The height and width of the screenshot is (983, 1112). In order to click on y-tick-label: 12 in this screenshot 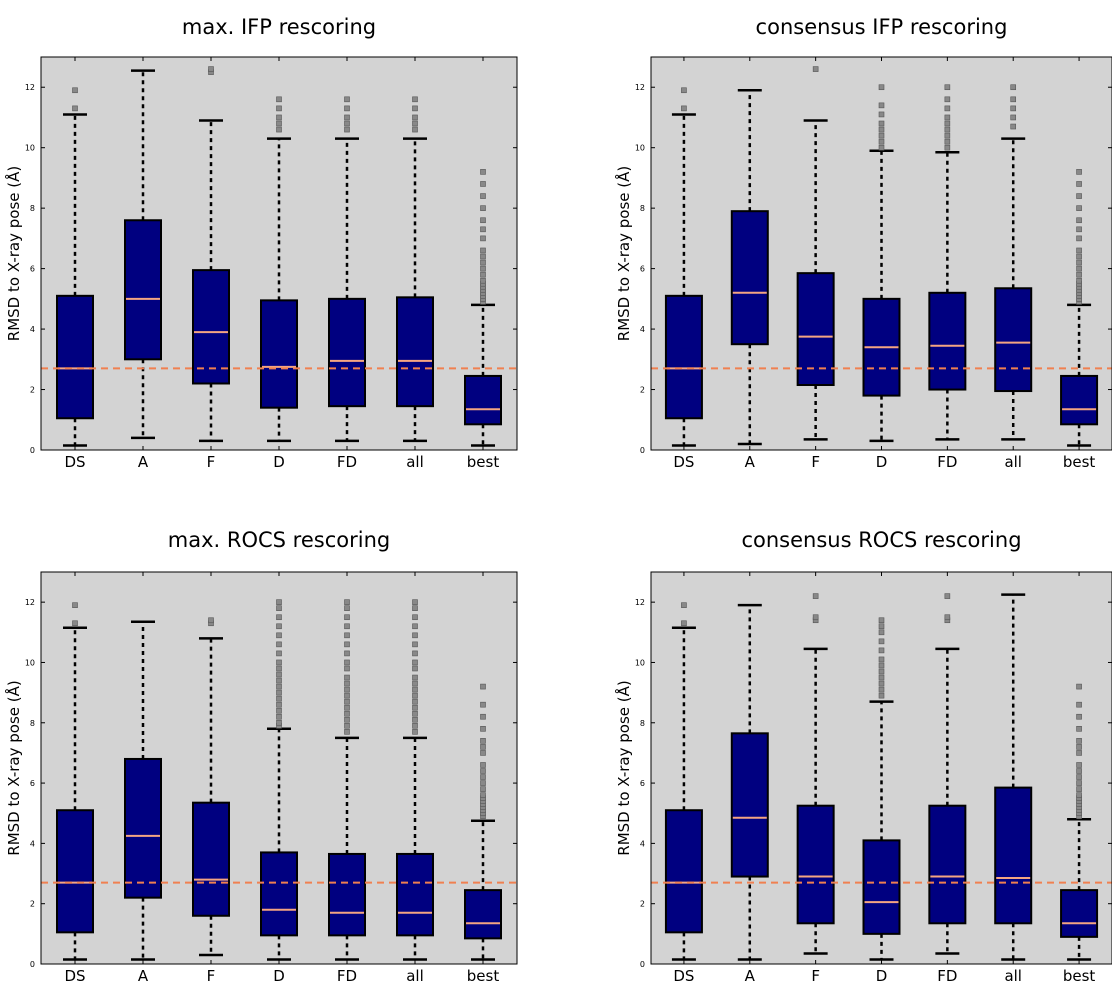, I will do `click(640, 602)`.